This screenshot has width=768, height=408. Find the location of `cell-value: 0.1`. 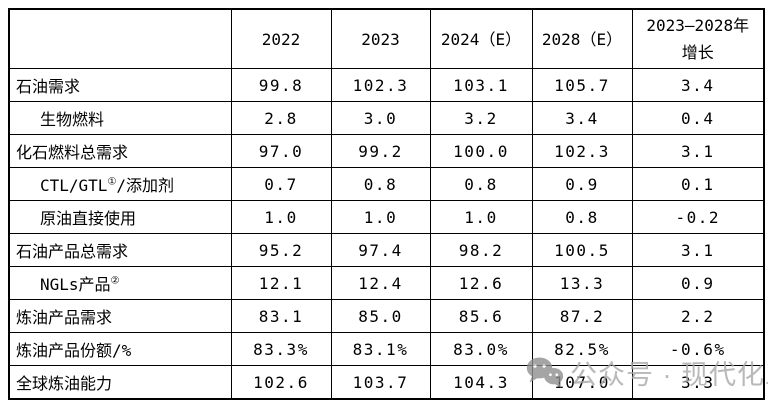

cell-value: 0.1 is located at coordinates (698, 184).